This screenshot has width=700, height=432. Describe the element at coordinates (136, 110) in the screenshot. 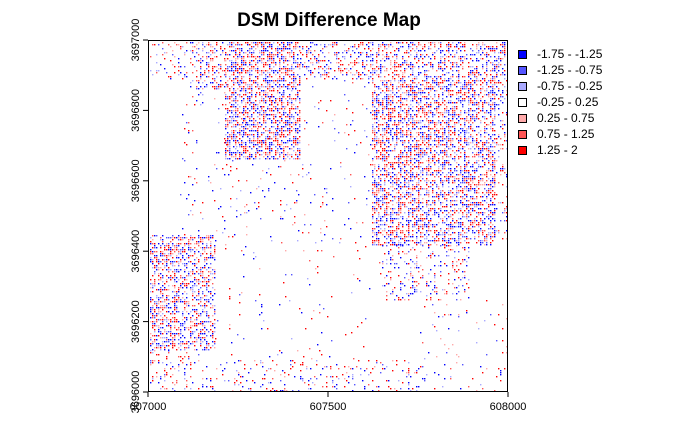

I see `y-tick-label: 3696800` at that location.